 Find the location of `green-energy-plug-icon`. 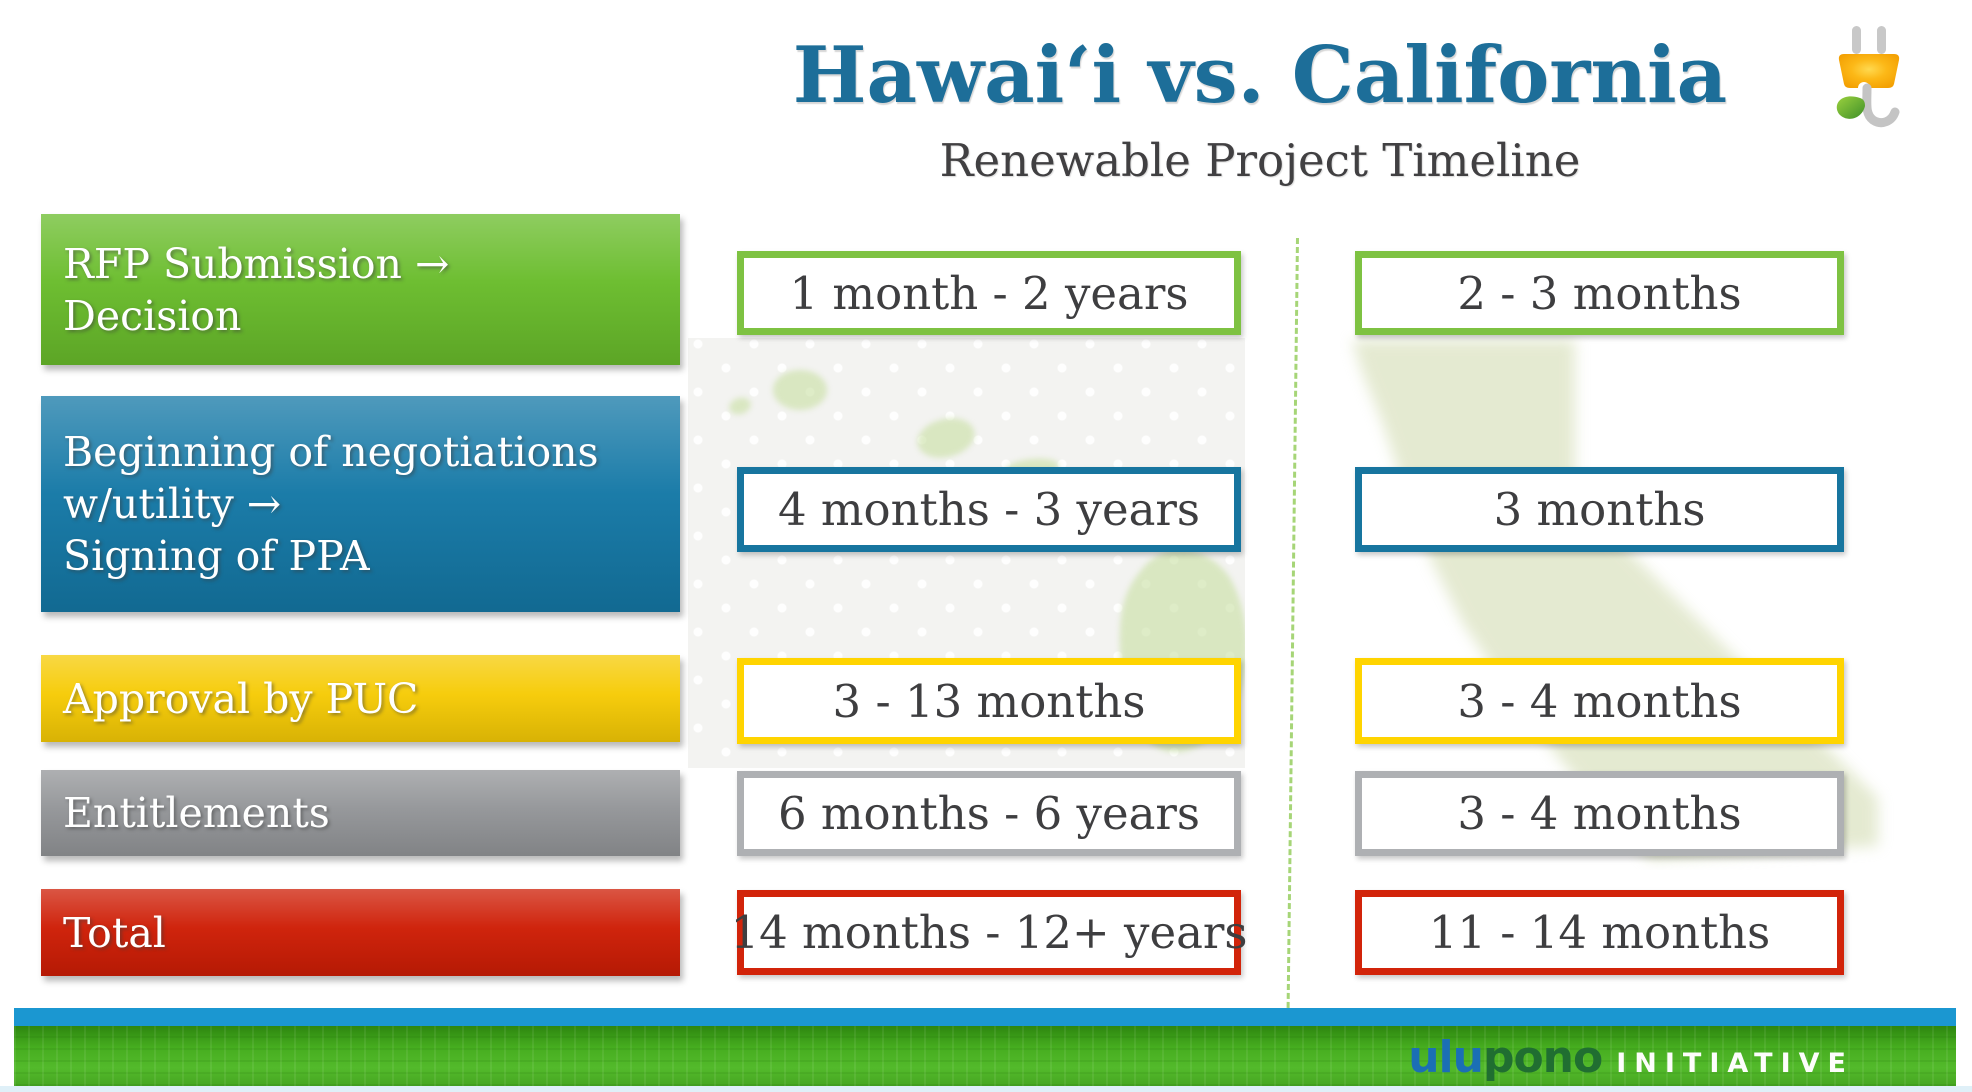

green-energy-plug-icon is located at coordinates (1870, 76).